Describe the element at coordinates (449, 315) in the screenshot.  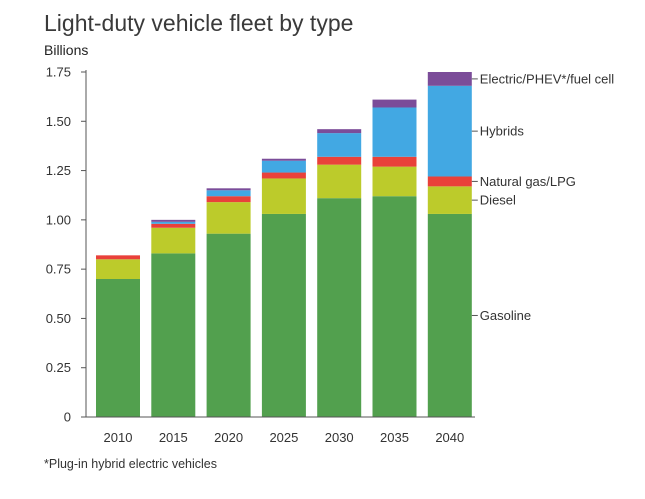
I see `bar-segment-gasoline-2040` at that location.